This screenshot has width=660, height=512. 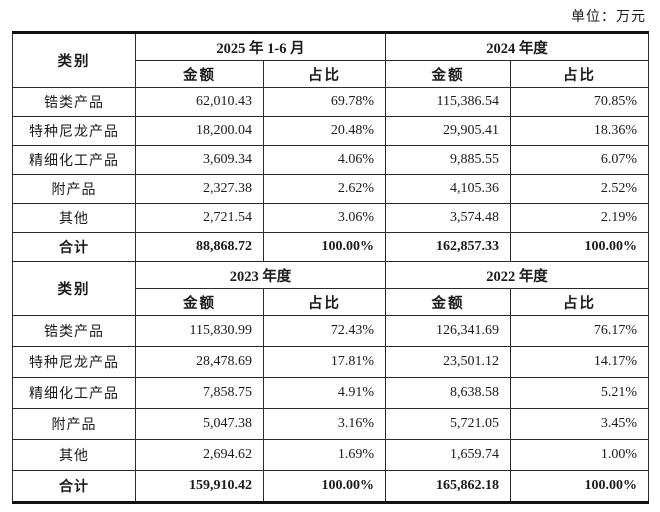 I want to click on table-row: 精细化工产品 3,609.34 4.06% 9,885.55 6.07%, so click(x=330, y=160).